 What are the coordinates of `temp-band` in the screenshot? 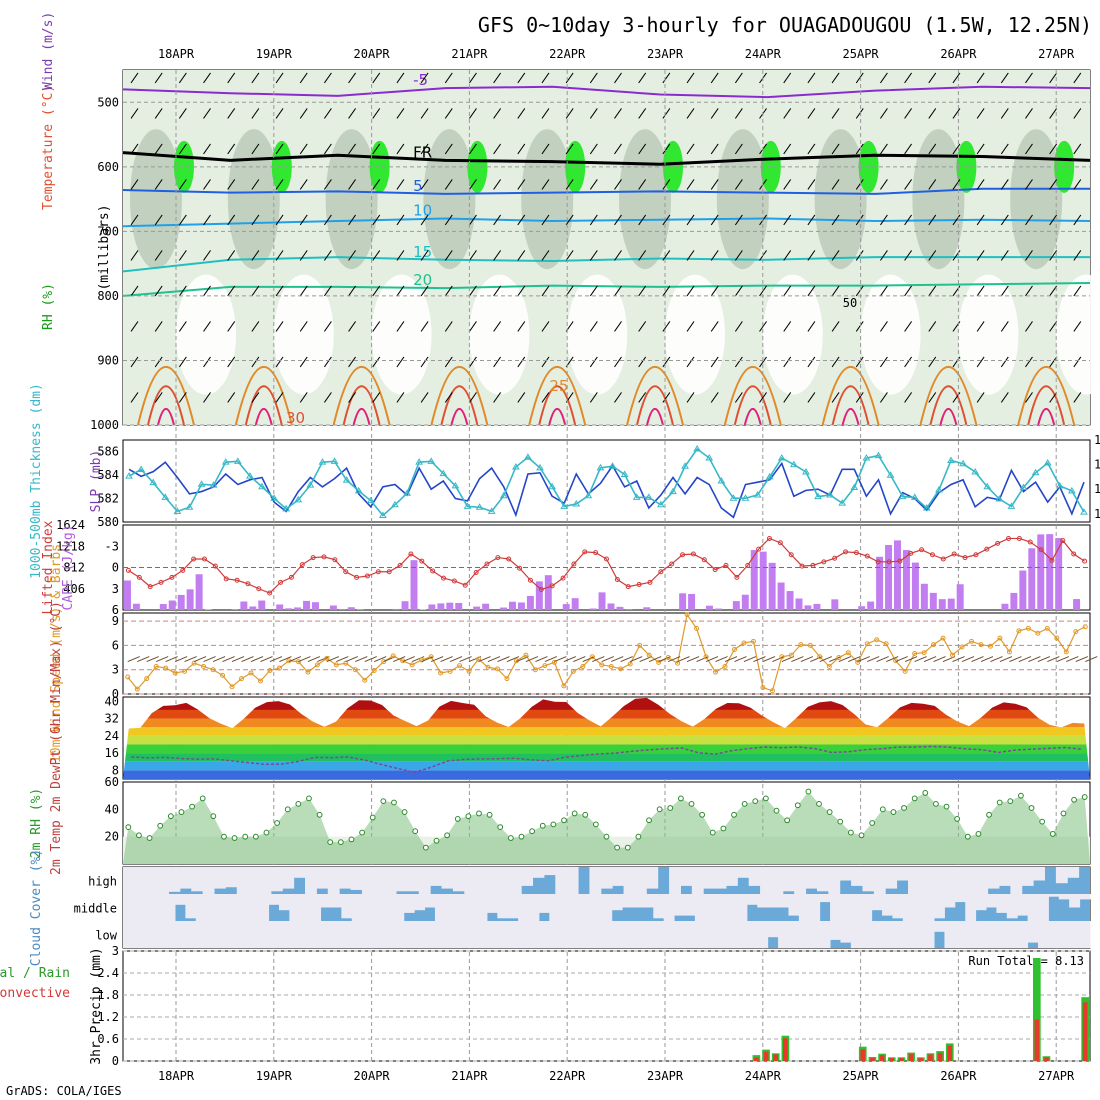 It's located at (606, 731).